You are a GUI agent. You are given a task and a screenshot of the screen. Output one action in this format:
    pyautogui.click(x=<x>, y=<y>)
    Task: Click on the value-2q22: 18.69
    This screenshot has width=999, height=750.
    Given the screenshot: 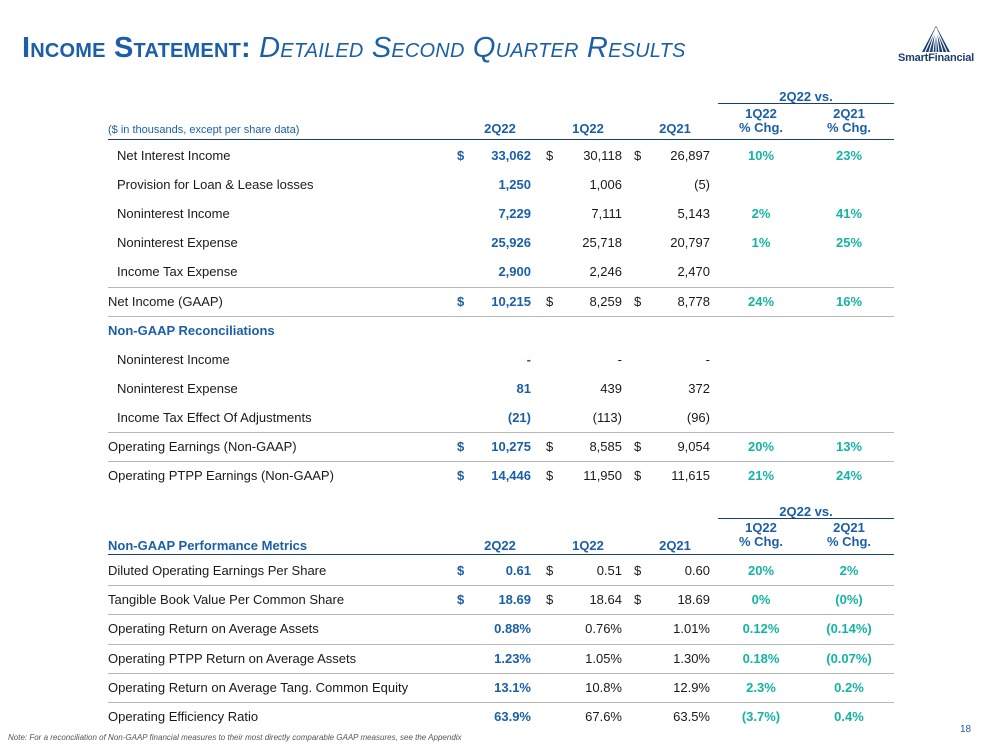 What is the action you would take?
    pyautogui.click(x=514, y=600)
    